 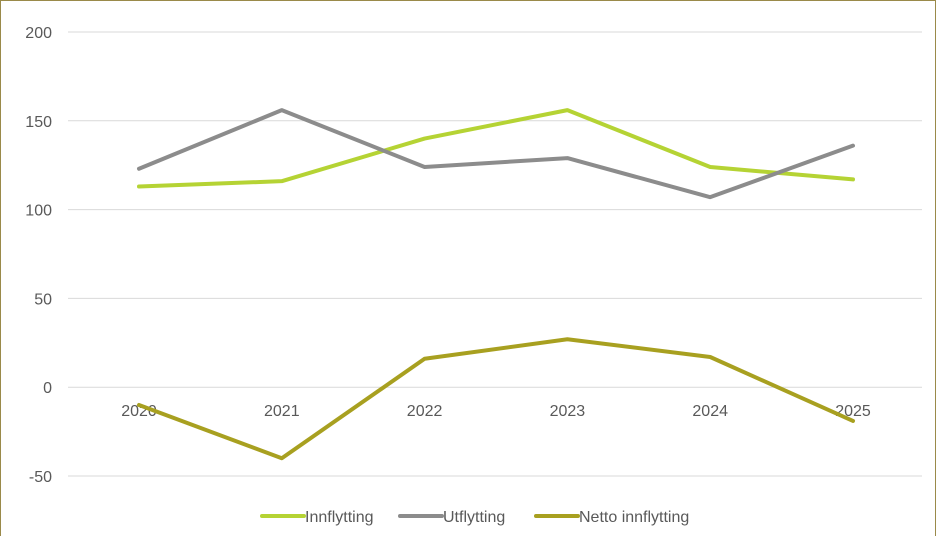 What do you see at coordinates (38, 255) in the screenshot?
I see `y-axis-ticks: 200 150 100 50 0 -50` at bounding box center [38, 255].